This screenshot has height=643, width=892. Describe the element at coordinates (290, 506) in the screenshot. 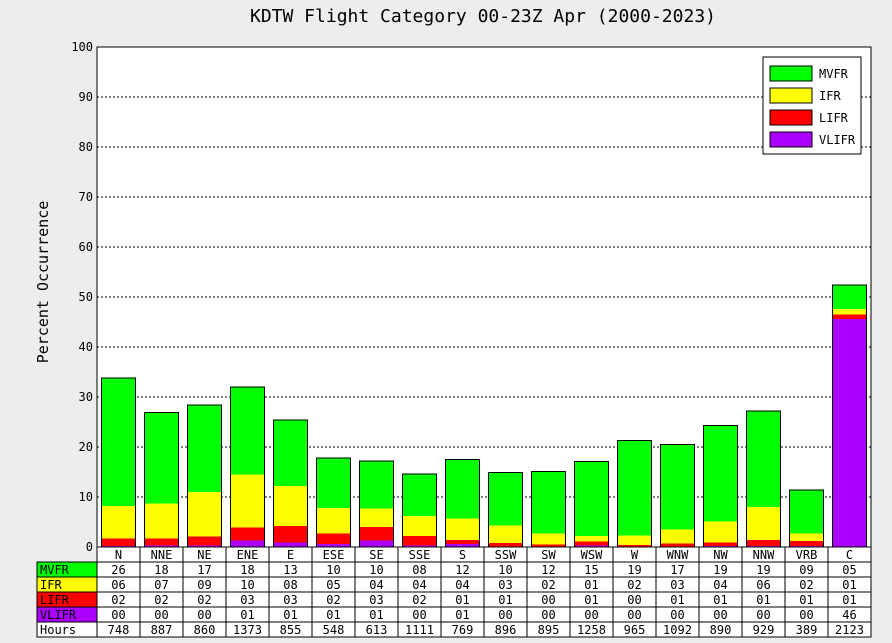

I see `bar-ifr-e` at that location.